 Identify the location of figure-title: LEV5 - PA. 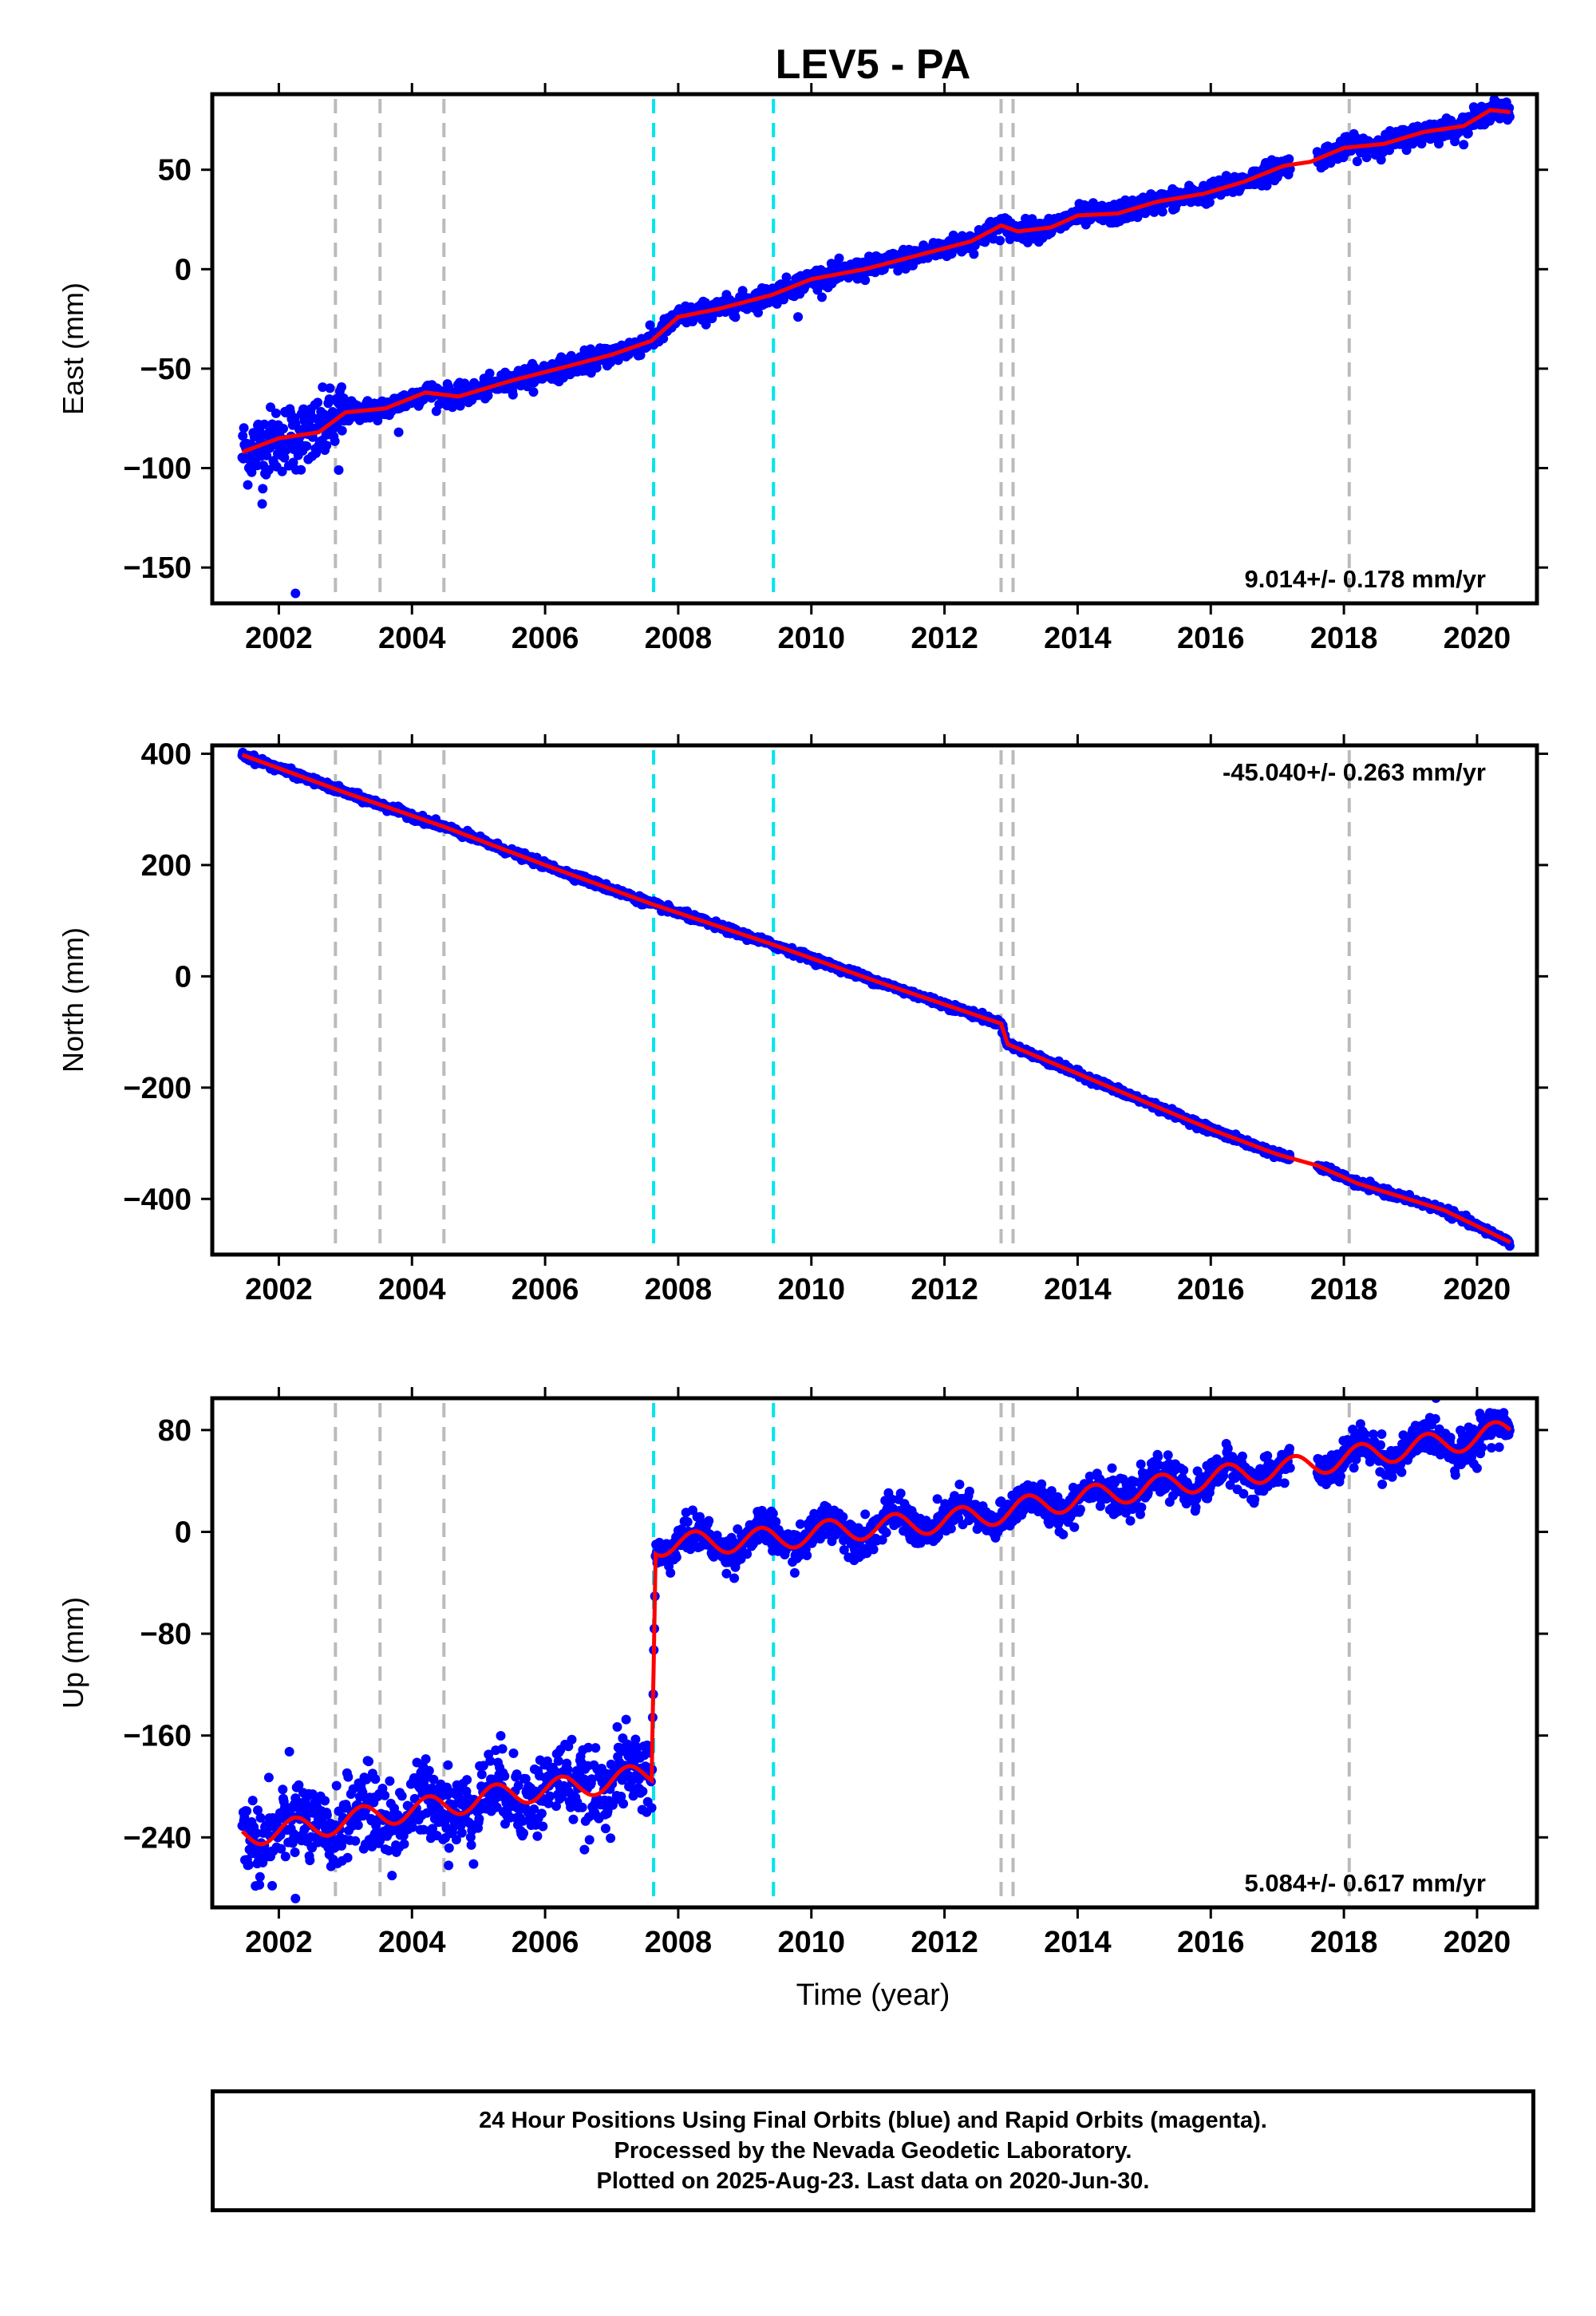
(873, 64).